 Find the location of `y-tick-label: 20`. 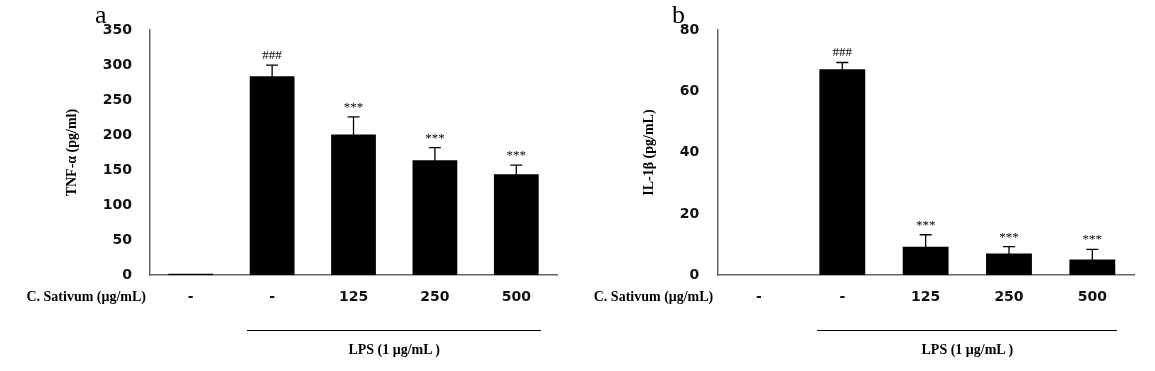

y-tick-label: 20 is located at coordinates (689, 212).